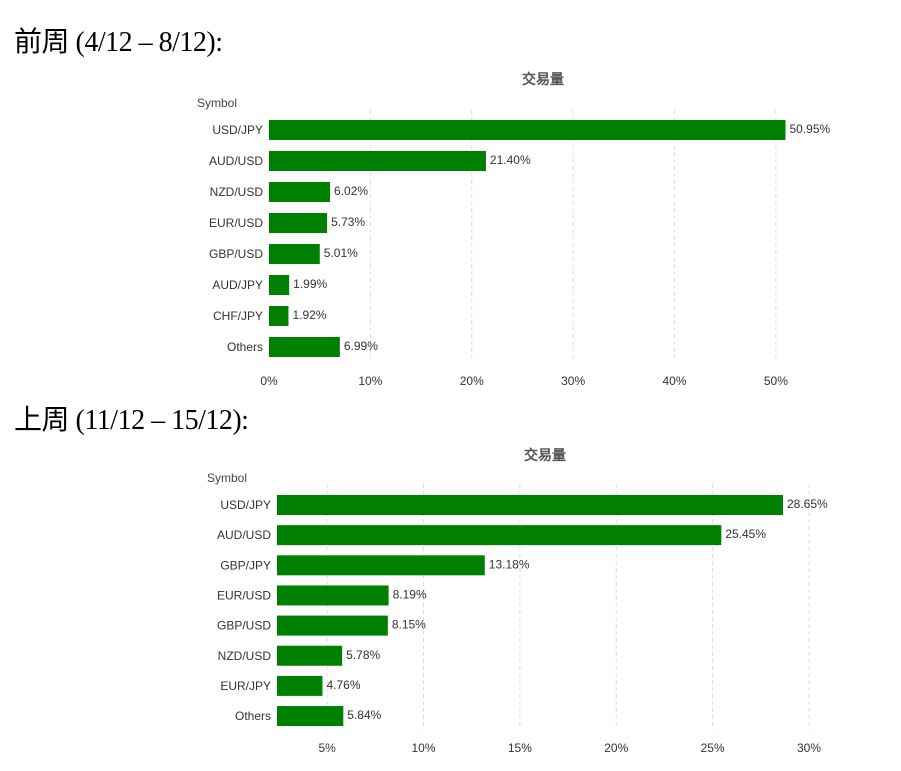 This screenshot has width=901, height=771. I want to click on week-heading-last: 上周 (11/12 – 15/12):, so click(131, 420).